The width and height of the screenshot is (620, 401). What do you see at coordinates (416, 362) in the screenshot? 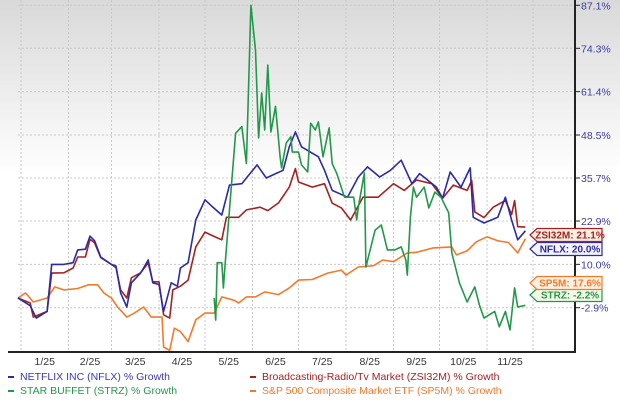
I see `x-tick-label: 9/25` at bounding box center [416, 362].